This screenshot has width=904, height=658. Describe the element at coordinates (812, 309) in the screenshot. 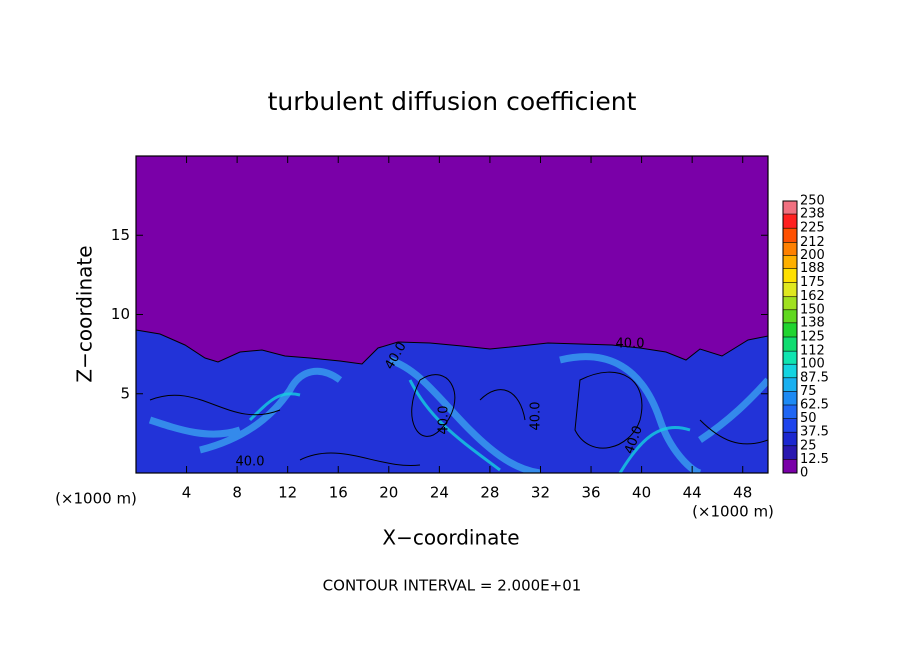

I see `colorbar-tick-label: 150` at that location.